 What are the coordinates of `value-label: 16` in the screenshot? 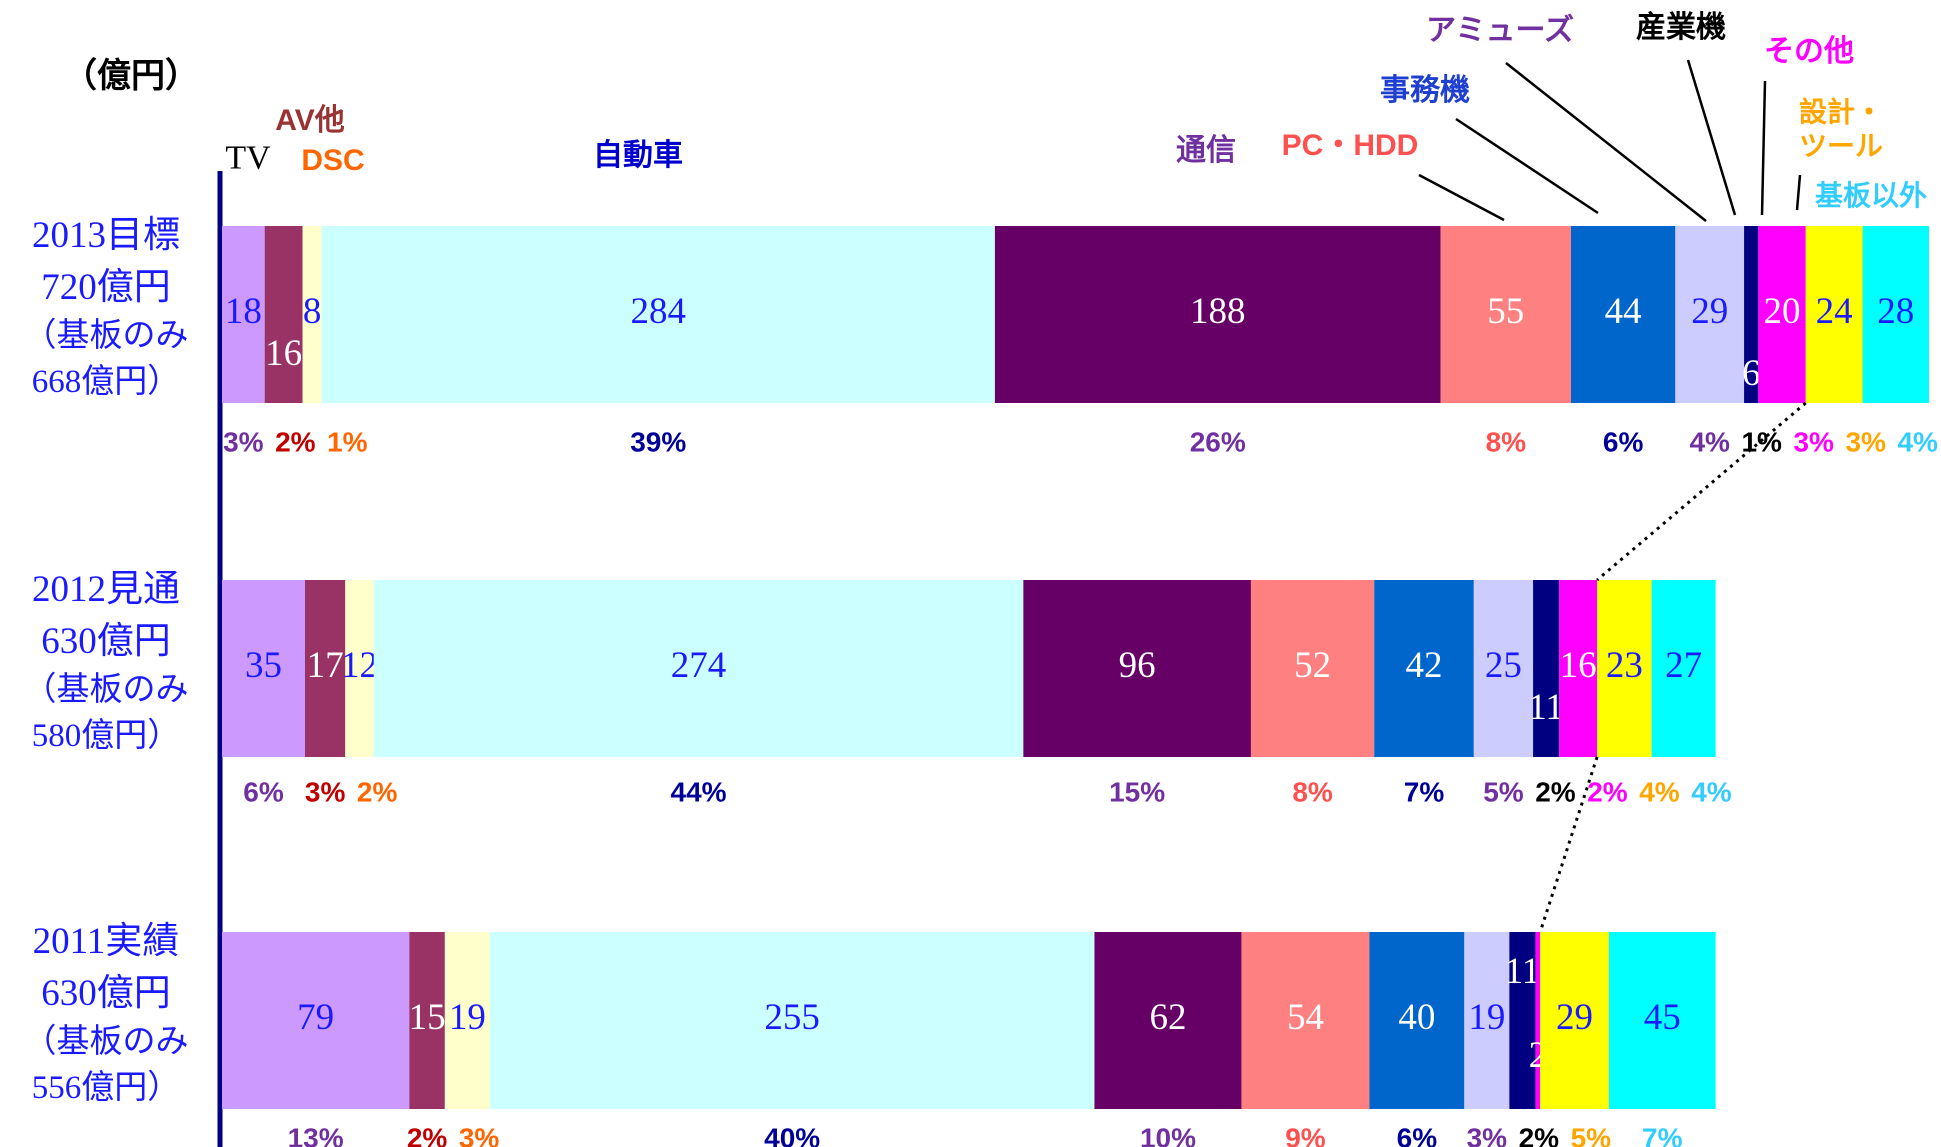 It's located at (1578, 665).